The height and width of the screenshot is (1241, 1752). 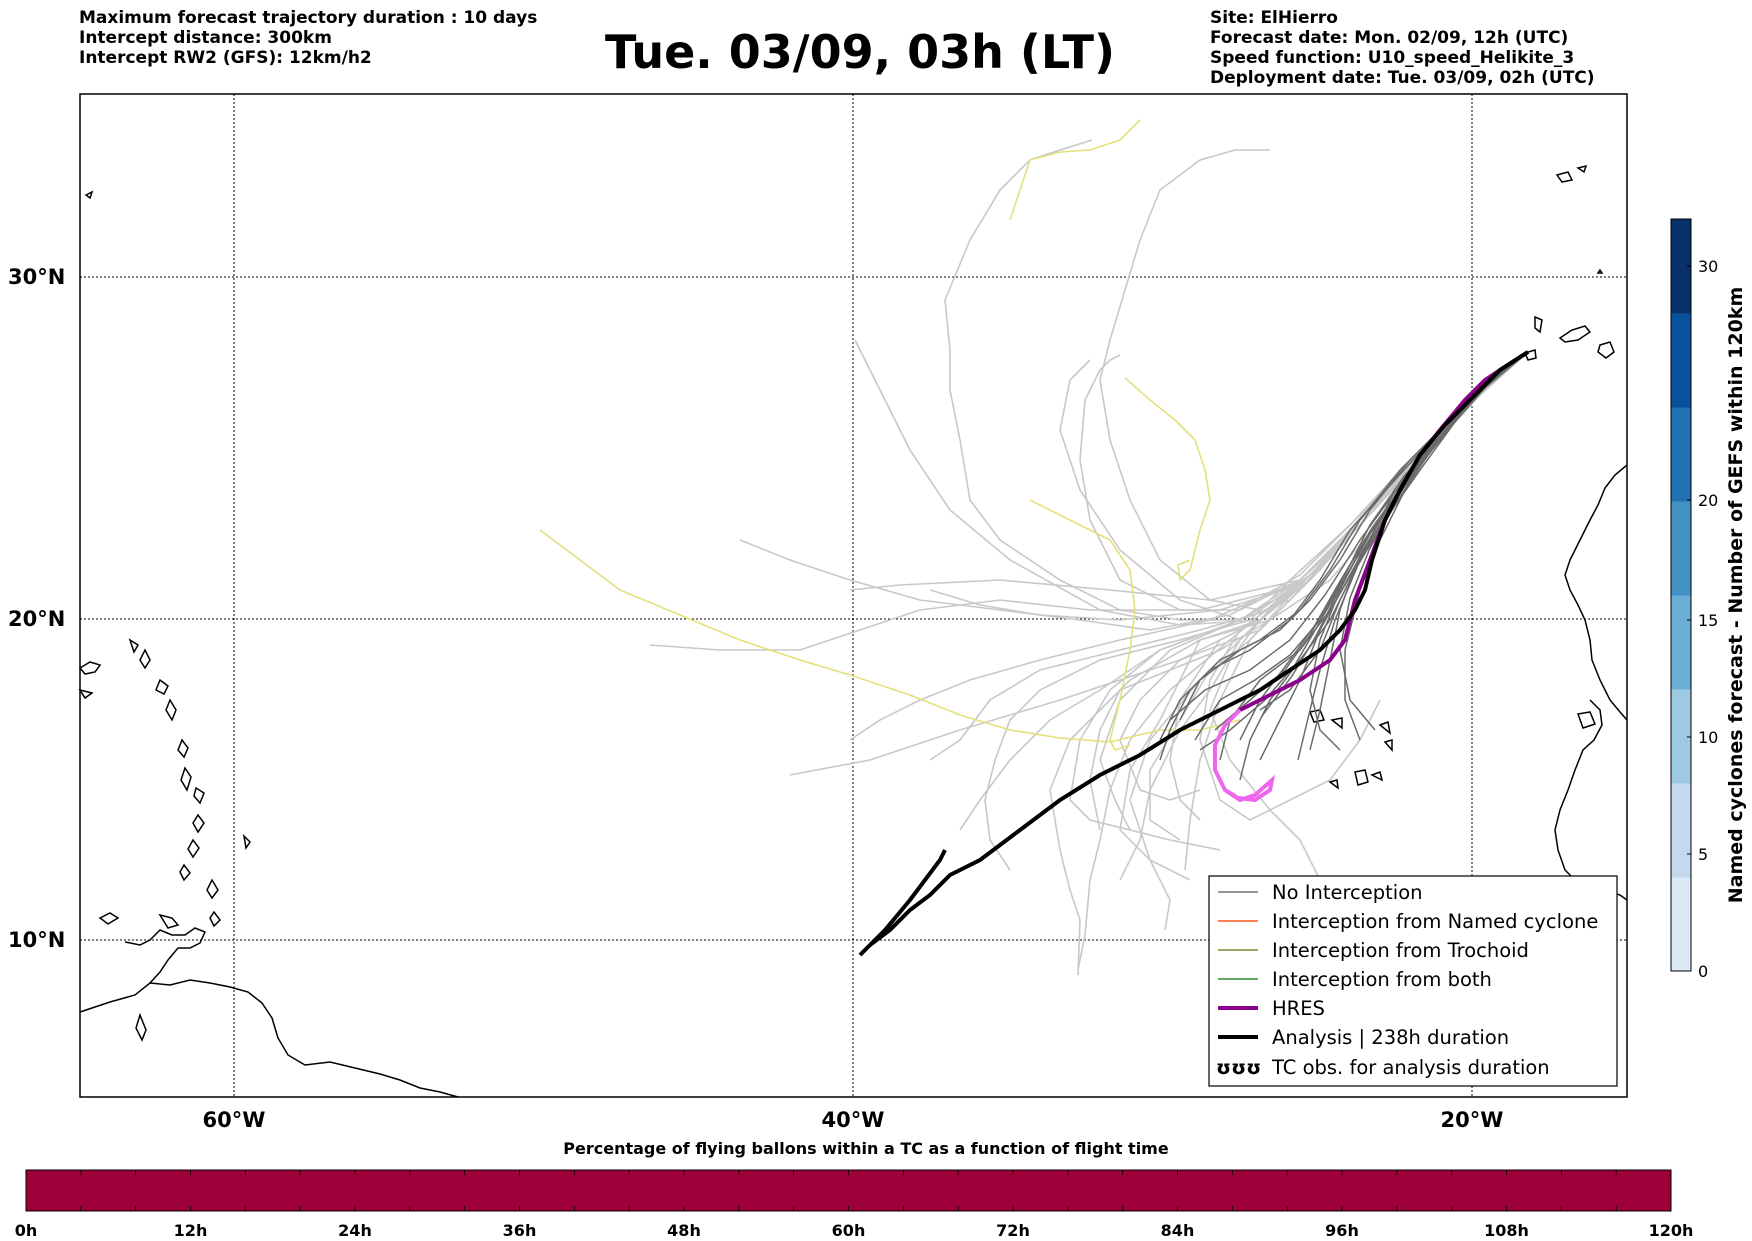 I want to click on colorbar-tick-15: 15, so click(x=1708, y=620).